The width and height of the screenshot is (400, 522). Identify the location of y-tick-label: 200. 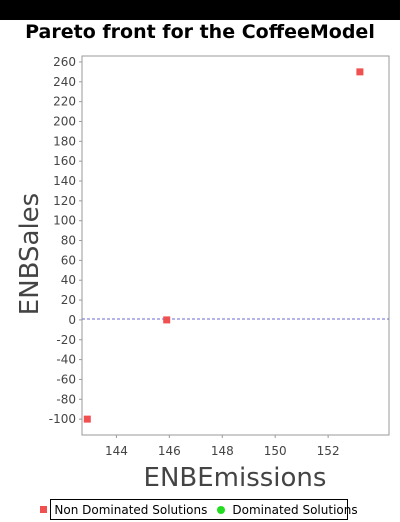
(64, 121).